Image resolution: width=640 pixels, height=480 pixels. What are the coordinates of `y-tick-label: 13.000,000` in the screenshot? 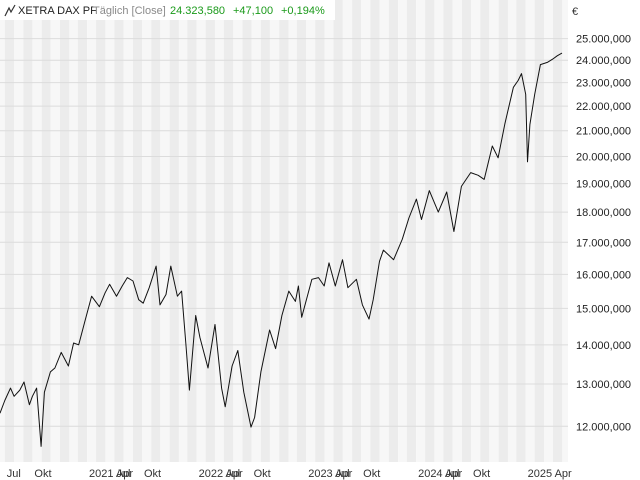 It's located at (603, 385).